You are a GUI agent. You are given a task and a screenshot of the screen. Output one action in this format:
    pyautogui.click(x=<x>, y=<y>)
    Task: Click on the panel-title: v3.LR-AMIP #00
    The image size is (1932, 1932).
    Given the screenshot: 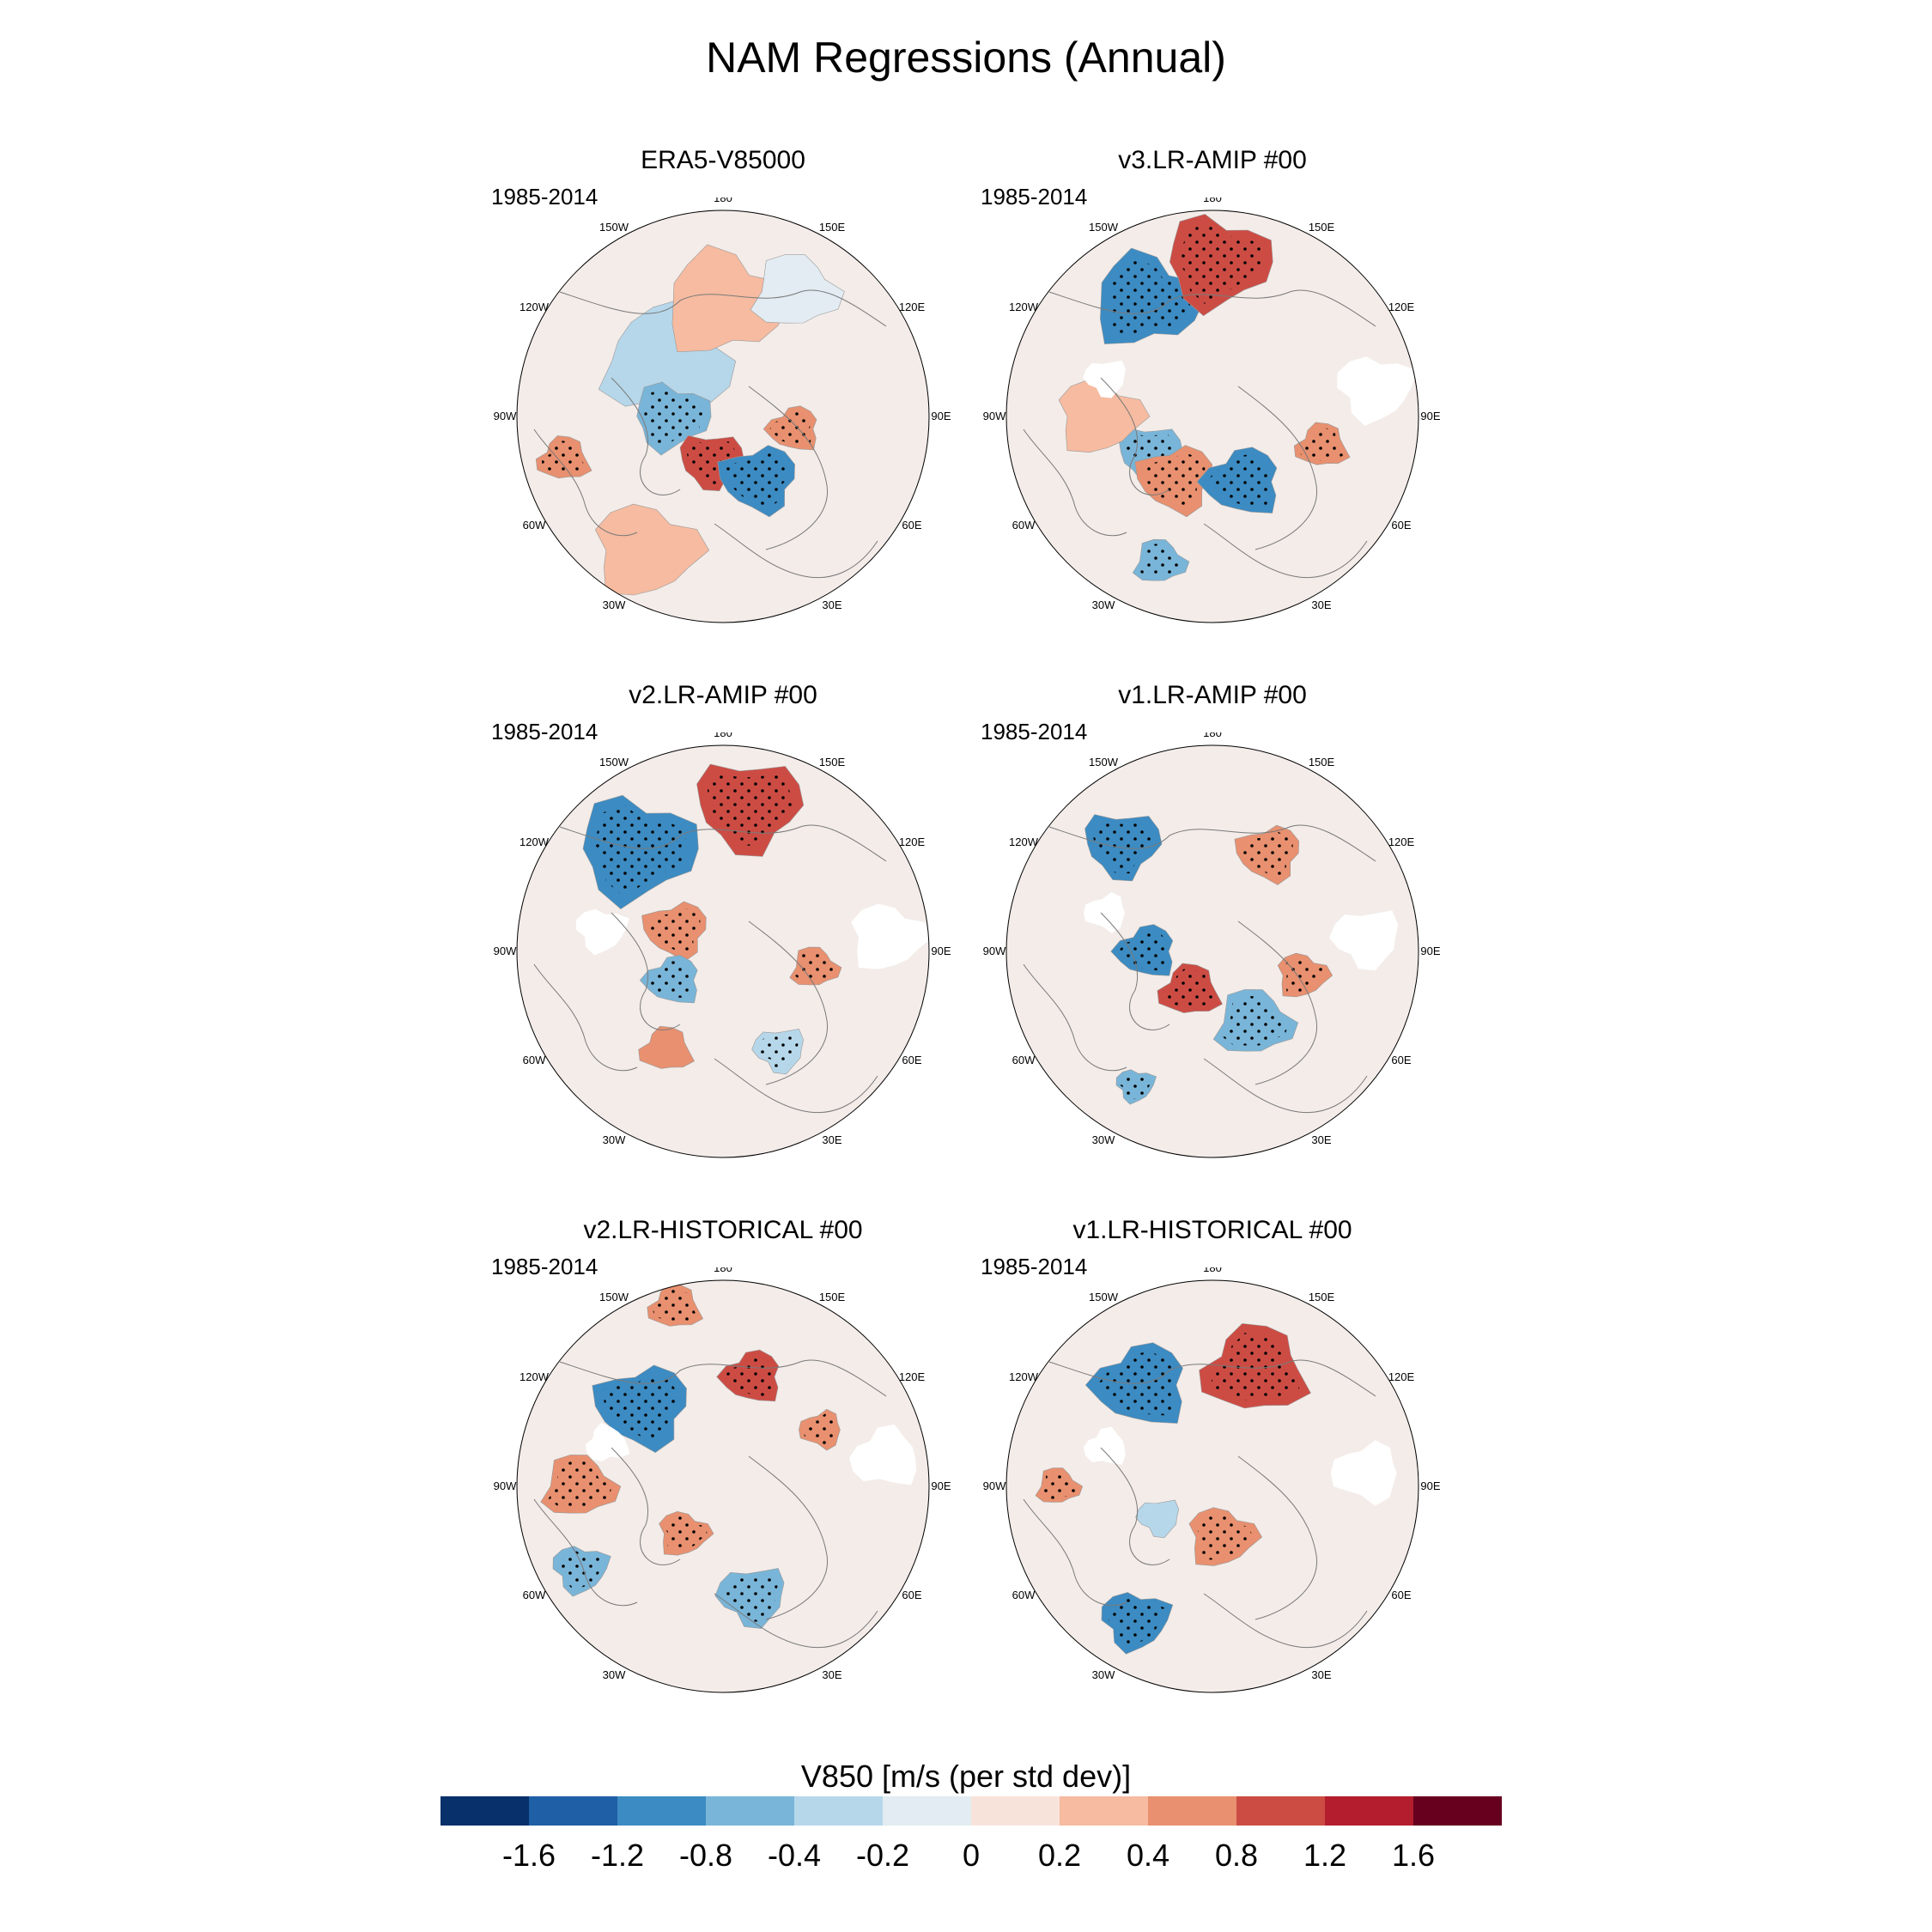 What is the action you would take?
    pyautogui.click(x=1213, y=160)
    